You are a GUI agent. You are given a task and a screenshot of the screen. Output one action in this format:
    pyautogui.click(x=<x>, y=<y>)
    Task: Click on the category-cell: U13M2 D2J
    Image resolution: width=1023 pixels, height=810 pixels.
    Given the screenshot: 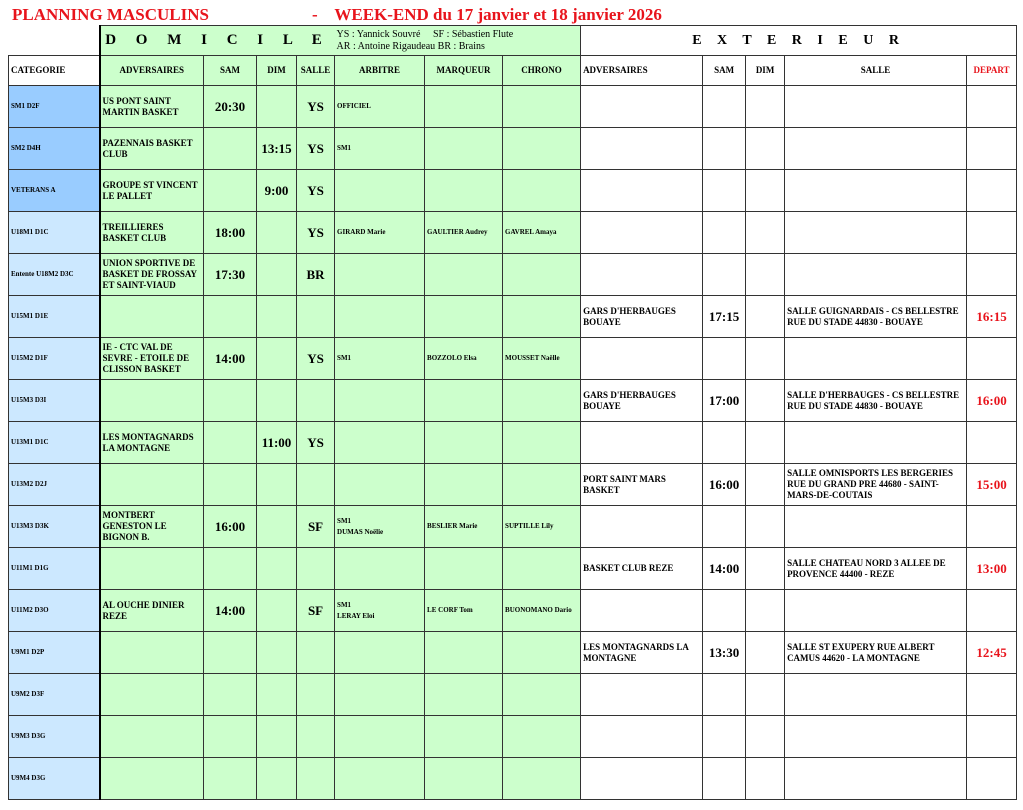 What is the action you would take?
    pyautogui.click(x=54, y=484)
    